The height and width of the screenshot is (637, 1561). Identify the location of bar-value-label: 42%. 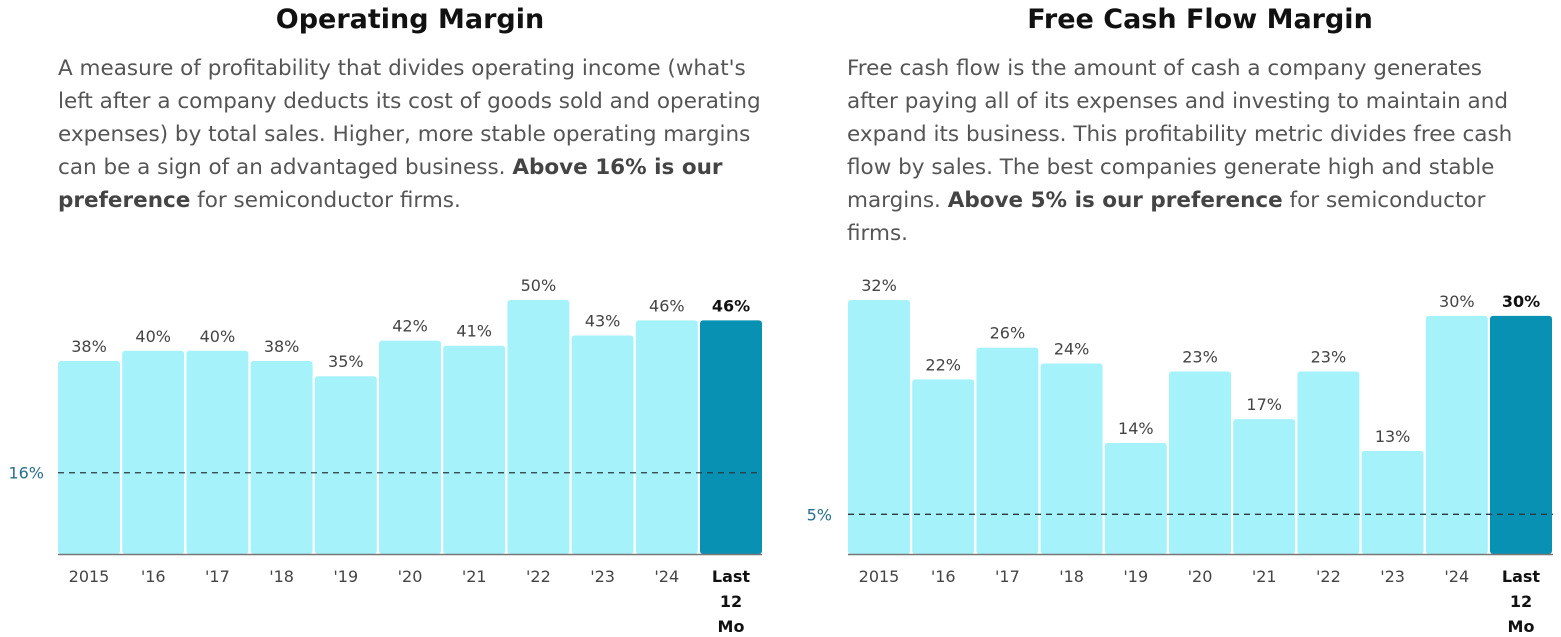
(410, 326).